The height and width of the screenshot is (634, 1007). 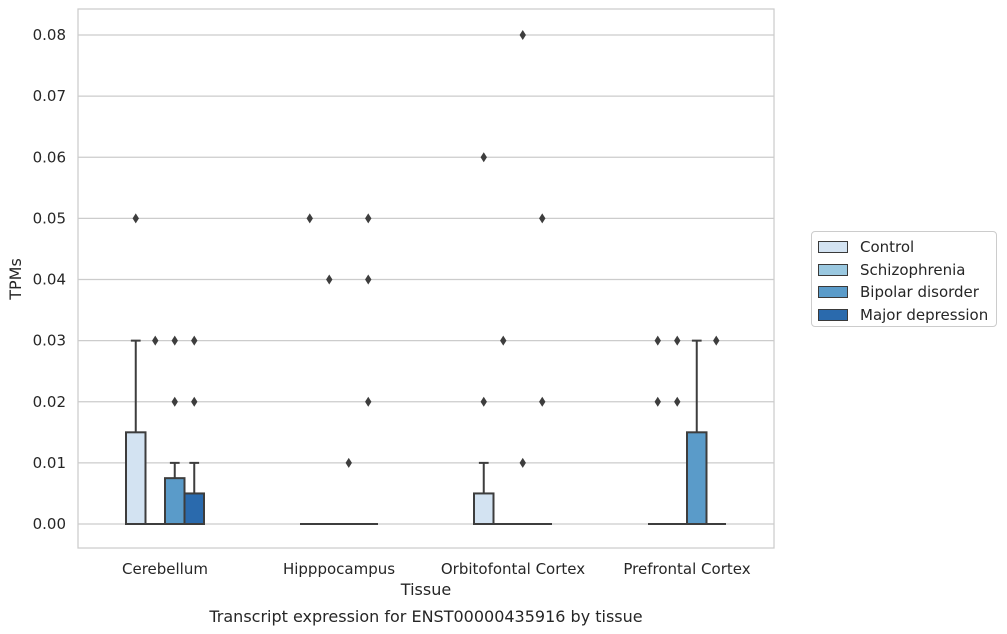 What do you see at coordinates (833, 292) in the screenshot?
I see `legend-swatch-bipolar-disorder` at bounding box center [833, 292].